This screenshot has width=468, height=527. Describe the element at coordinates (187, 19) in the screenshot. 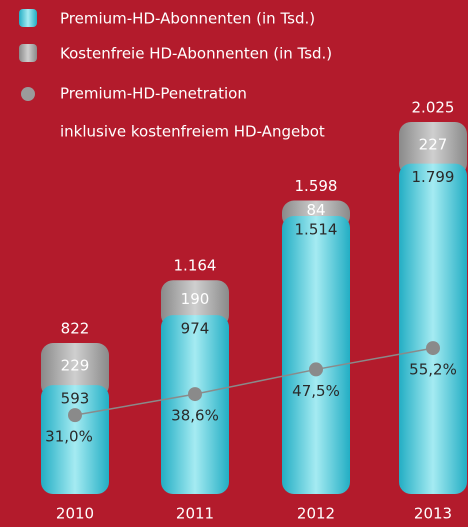

I see `legend-label: Premium-HD-Abonnenten (in Tsd.)` at that location.